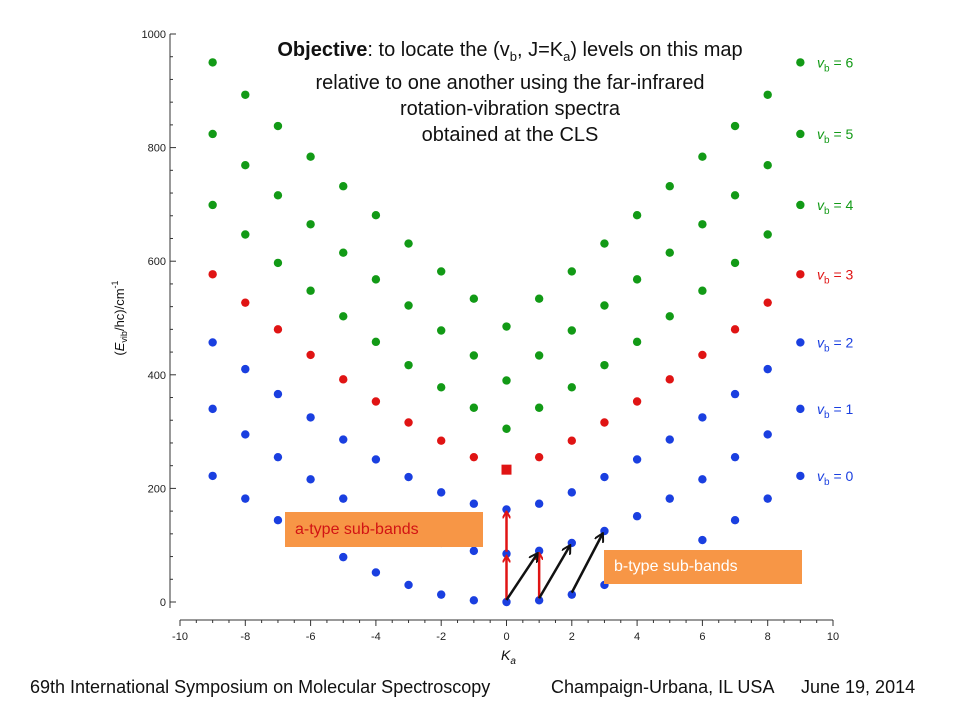 Image resolution: width=960 pixels, height=720 pixels. Describe the element at coordinates (768, 637) in the screenshot. I see `x-tick-label: 8` at that location.